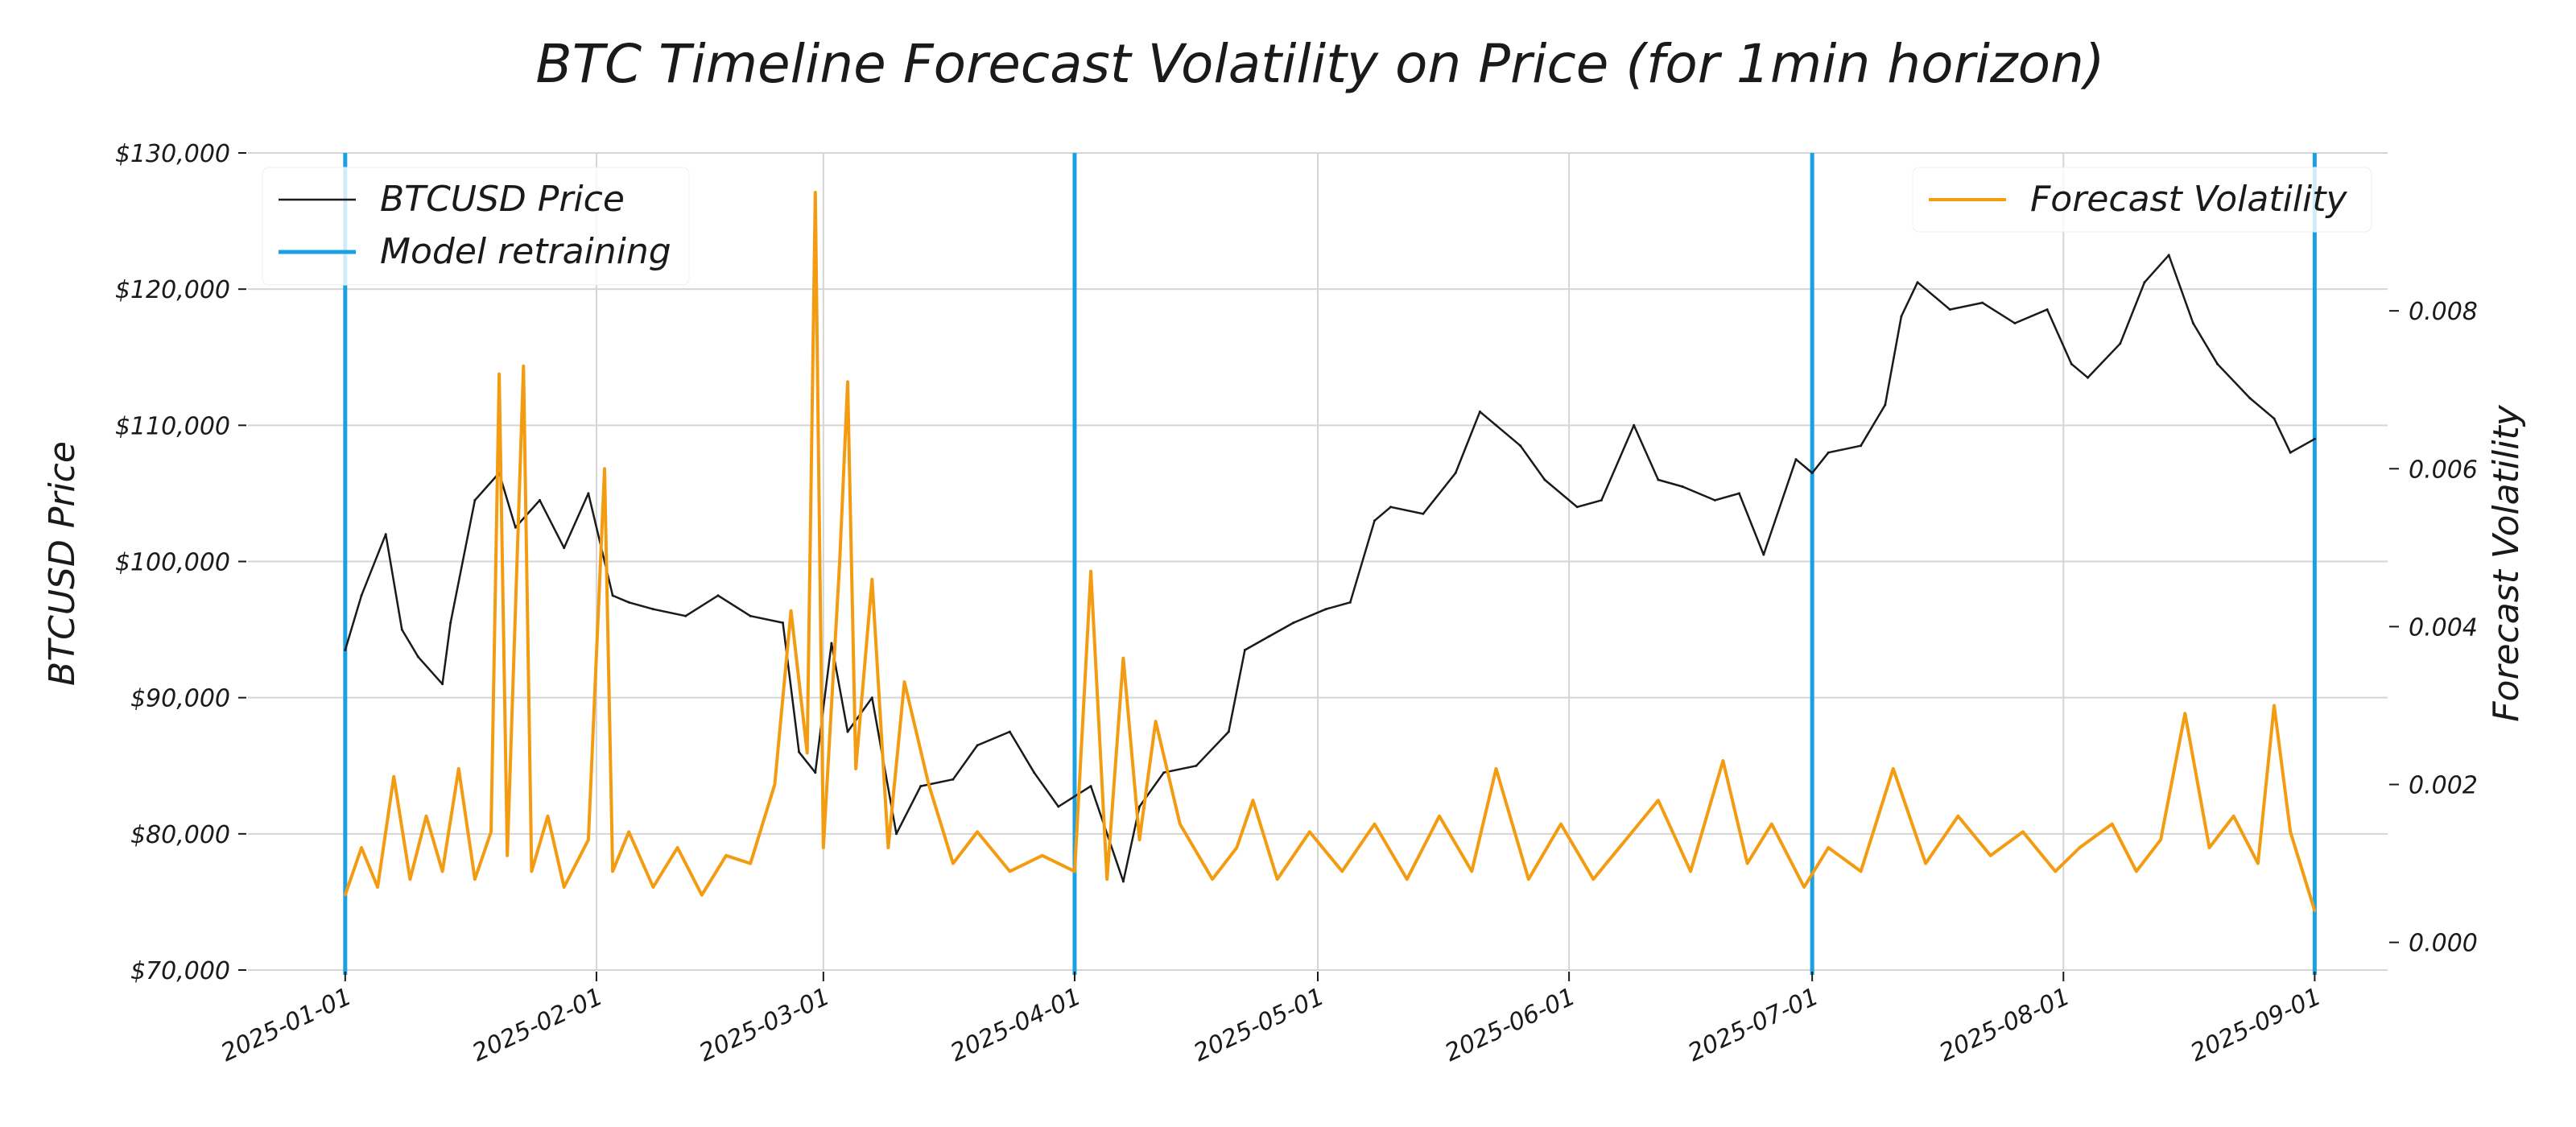  Describe the element at coordinates (764, 1025) in the screenshot. I see `x-tick-label-2: 2025-03-01` at that location.